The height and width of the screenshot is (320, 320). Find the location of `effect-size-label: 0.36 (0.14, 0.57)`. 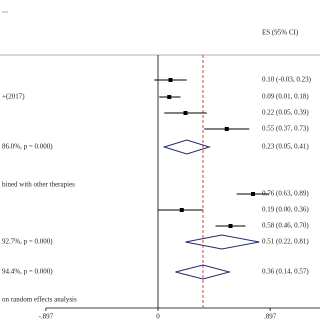

effect-size-label: 0.36 (0.14, 0.57) is located at coordinates (285, 272).